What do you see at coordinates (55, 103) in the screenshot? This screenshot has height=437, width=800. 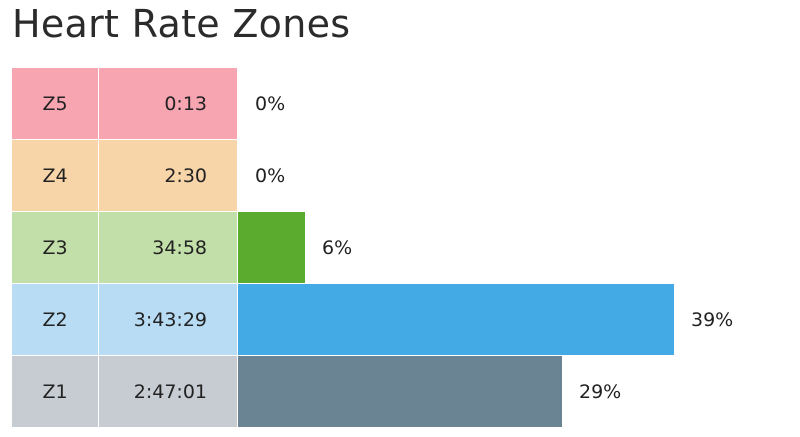 I see `zone-label: Z5` at bounding box center [55, 103].